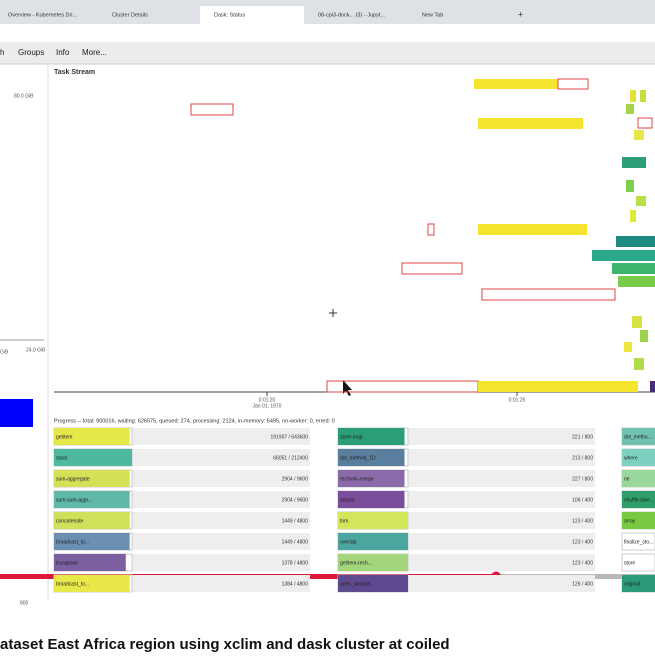  Describe the element at coordinates (24, 96) in the screenshot. I see `axis-label: 80.0 GiB` at that location.